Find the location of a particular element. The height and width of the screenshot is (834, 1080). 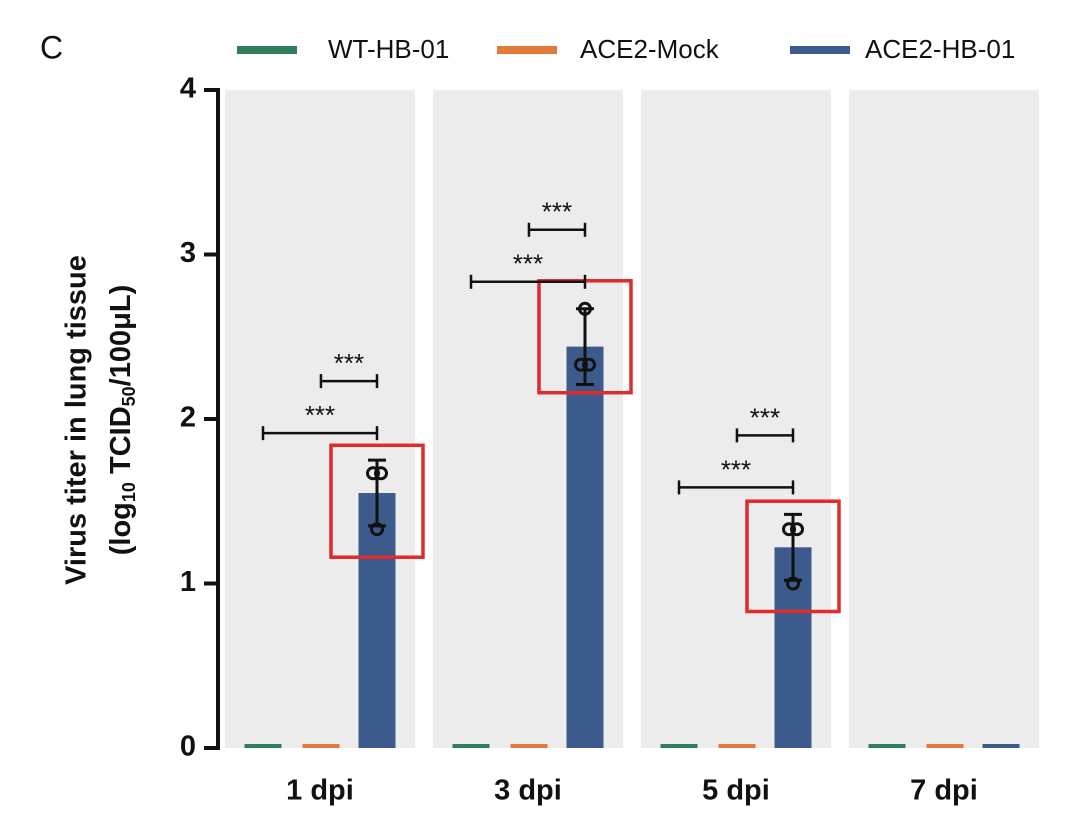

y-tick-label: 4 is located at coordinates (188, 89).